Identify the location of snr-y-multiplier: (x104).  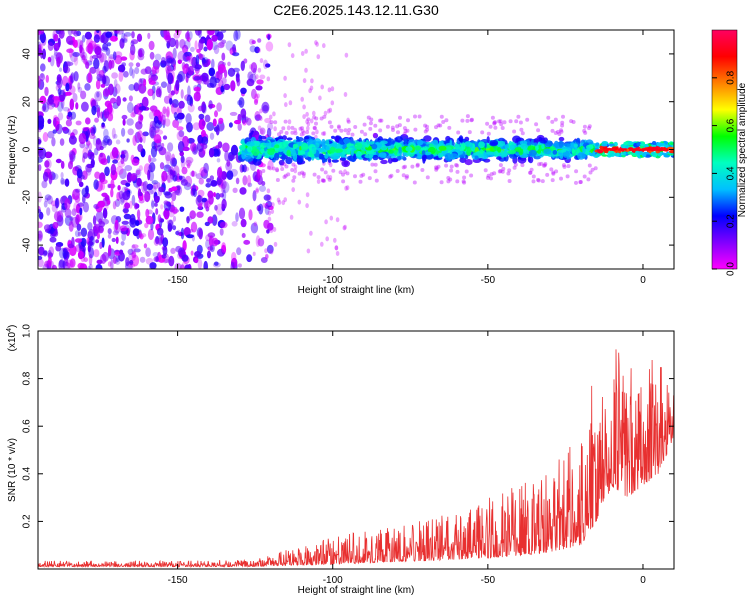
(12, 338).